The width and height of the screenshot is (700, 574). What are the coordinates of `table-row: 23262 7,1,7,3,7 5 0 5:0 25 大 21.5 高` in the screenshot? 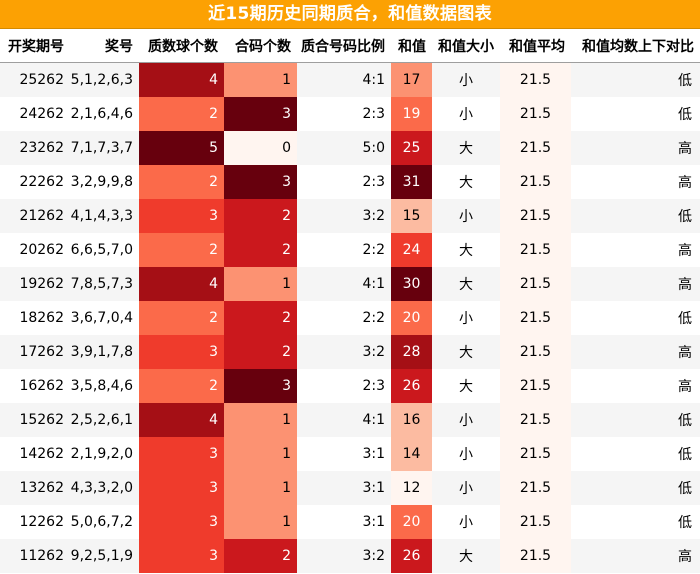 It's located at (350, 148).